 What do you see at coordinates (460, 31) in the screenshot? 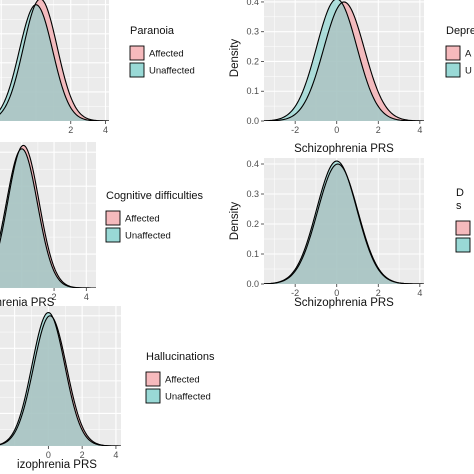
I see `legend-title: Depre` at bounding box center [460, 31].